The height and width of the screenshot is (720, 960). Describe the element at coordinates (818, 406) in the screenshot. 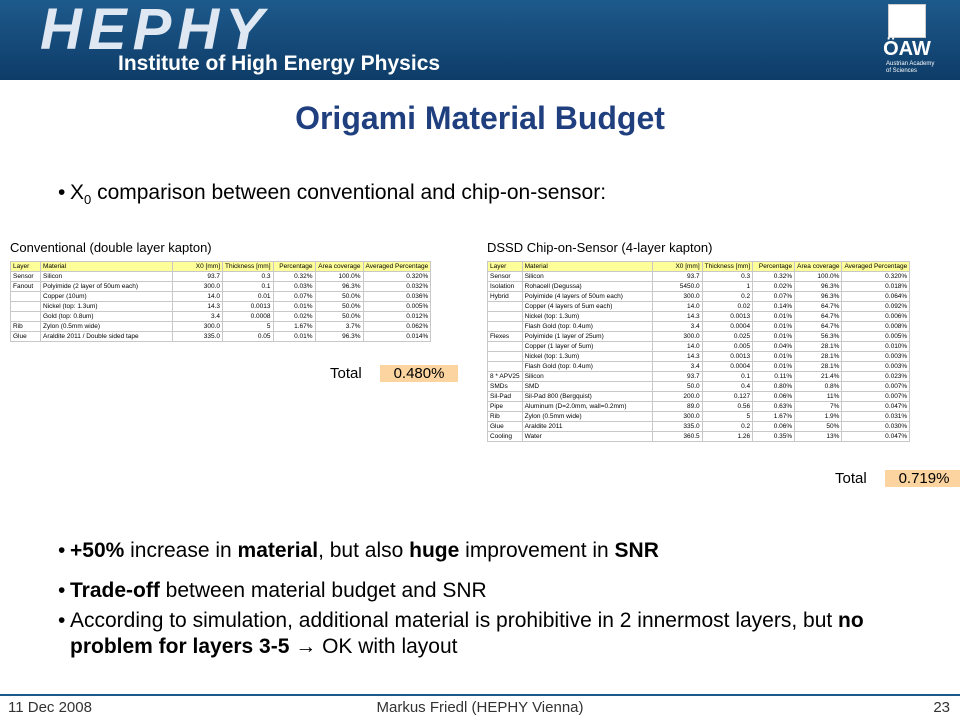

I see `cell: 7%` at that location.